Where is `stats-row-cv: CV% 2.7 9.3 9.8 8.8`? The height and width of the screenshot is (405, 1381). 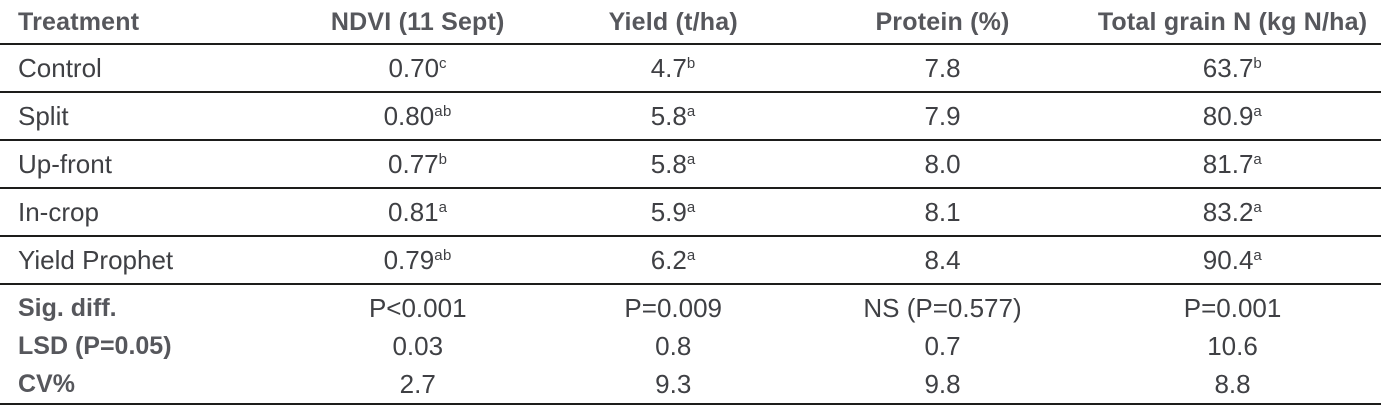 stats-row-cv: CV% 2.7 9.3 9.8 8.8 is located at coordinates (690, 385).